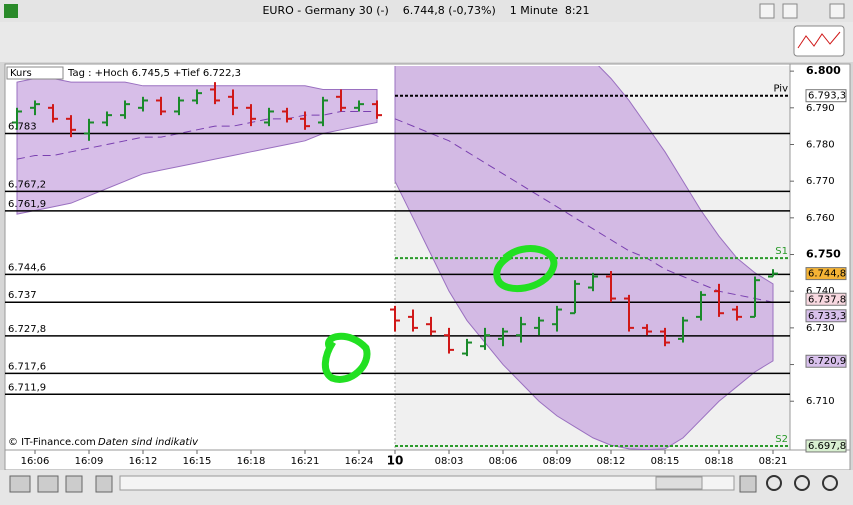 The height and width of the screenshot is (505, 853). What do you see at coordinates (503, 461) in the screenshot?
I see `x-tick-label: 08:06` at bounding box center [503, 461].